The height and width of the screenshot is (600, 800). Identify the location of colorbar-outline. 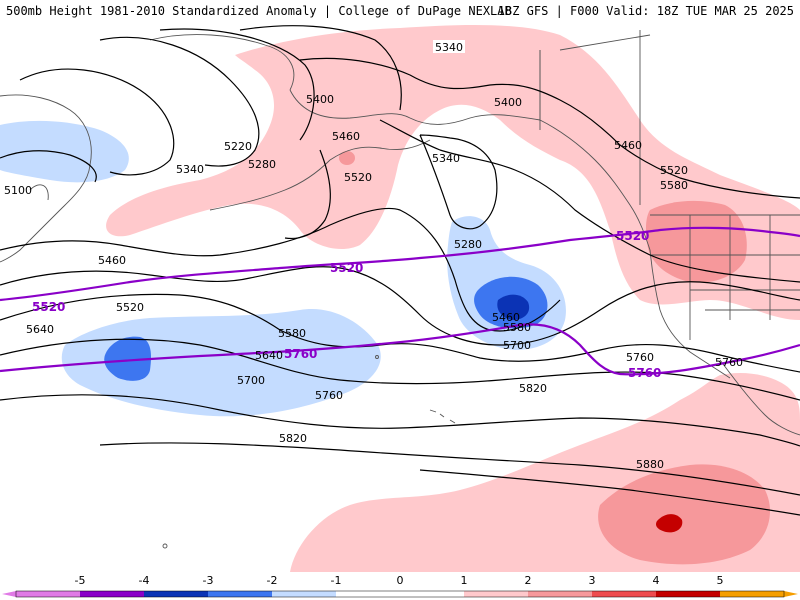
(400, 594).